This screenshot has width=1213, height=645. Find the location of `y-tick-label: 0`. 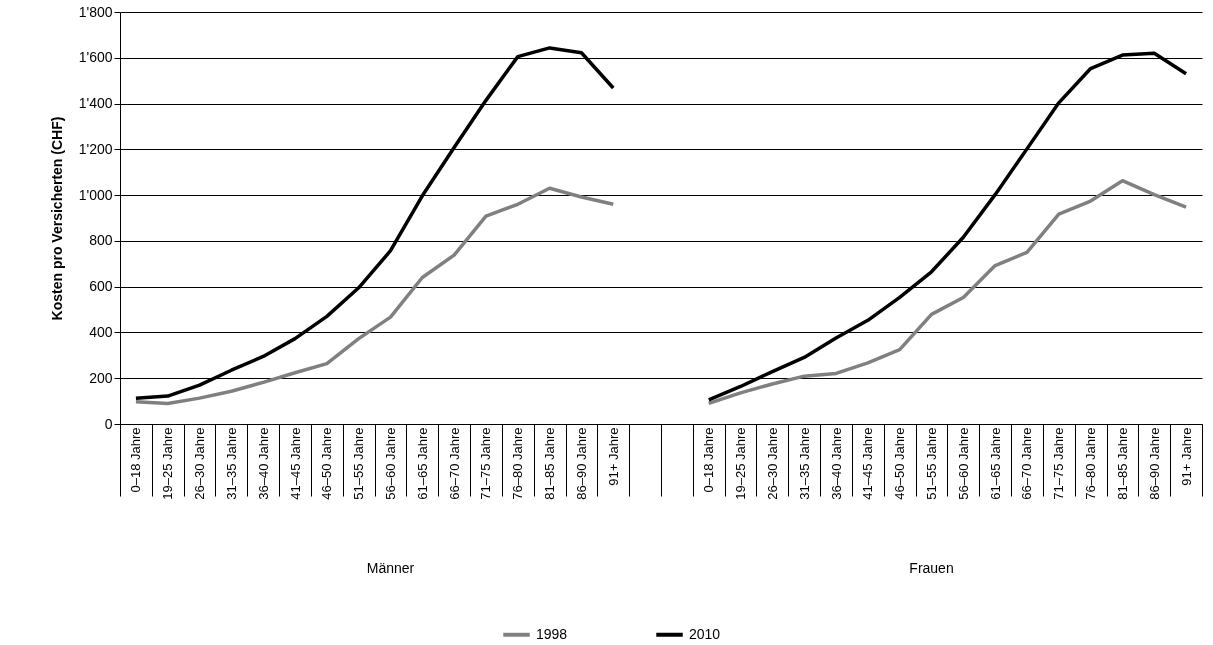

y-tick-label: 0 is located at coordinates (108, 423).